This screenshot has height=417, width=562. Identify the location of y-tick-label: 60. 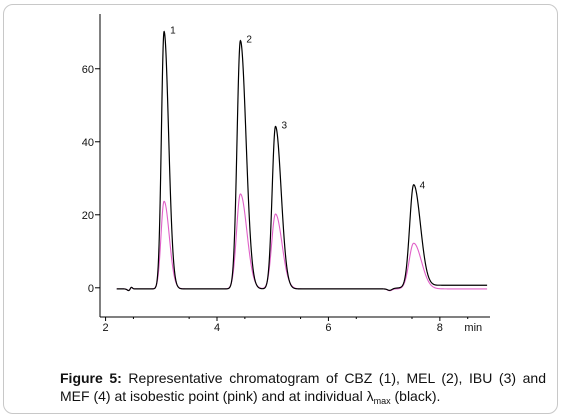
(88, 70).